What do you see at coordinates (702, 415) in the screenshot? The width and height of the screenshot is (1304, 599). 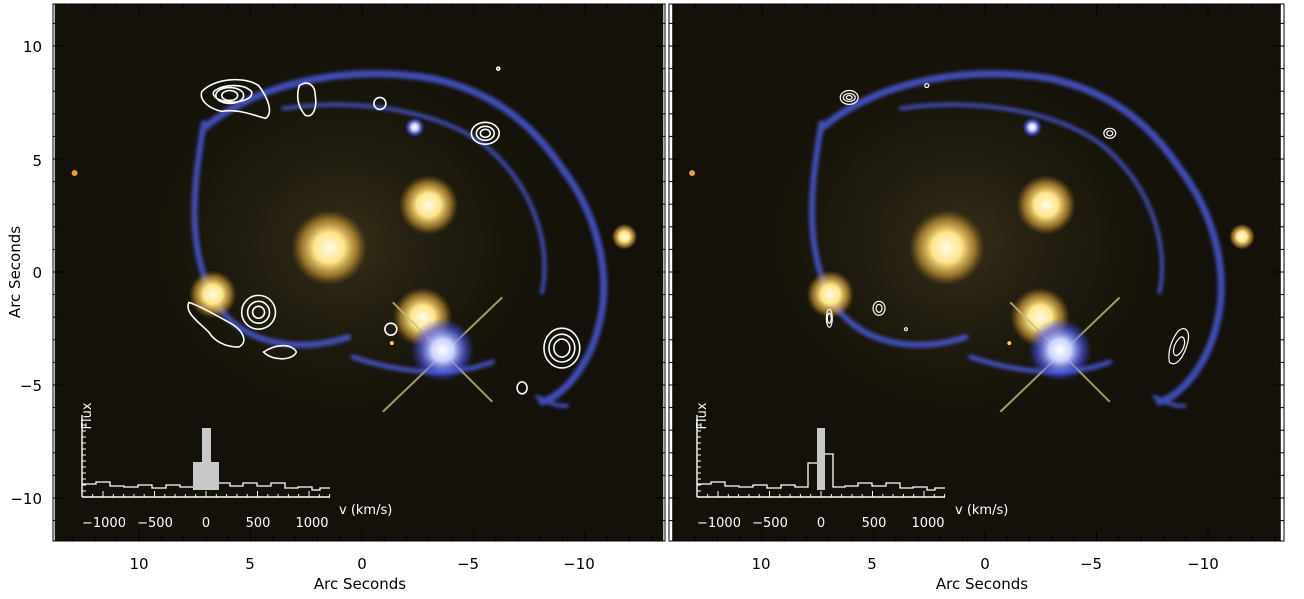 I see `right-flux-label: Flux` at bounding box center [702, 415].